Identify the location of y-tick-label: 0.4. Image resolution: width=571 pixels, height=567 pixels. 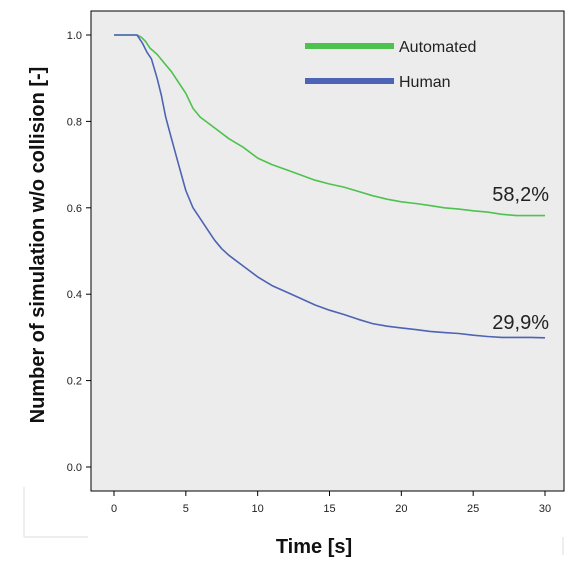
(74, 295).